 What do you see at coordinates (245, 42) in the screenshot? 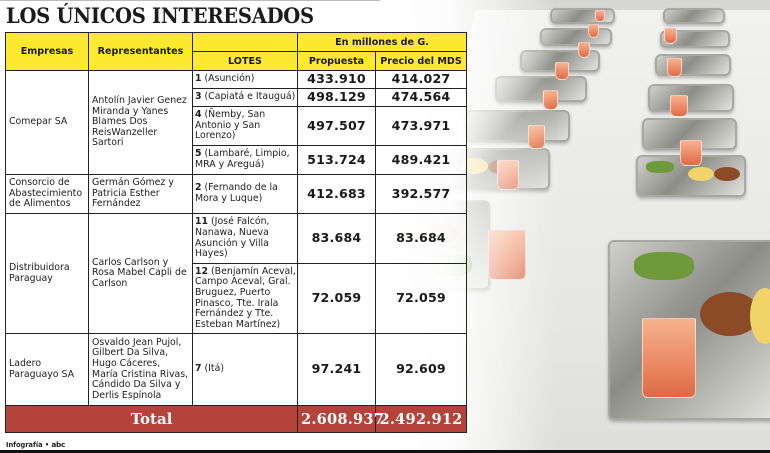
I see `header-blank` at bounding box center [245, 42].